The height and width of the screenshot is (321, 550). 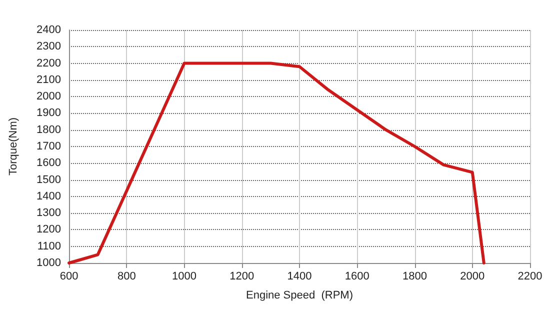 I want to click on x-axis-title: Engine Speed (RPM), so click(x=299, y=296).